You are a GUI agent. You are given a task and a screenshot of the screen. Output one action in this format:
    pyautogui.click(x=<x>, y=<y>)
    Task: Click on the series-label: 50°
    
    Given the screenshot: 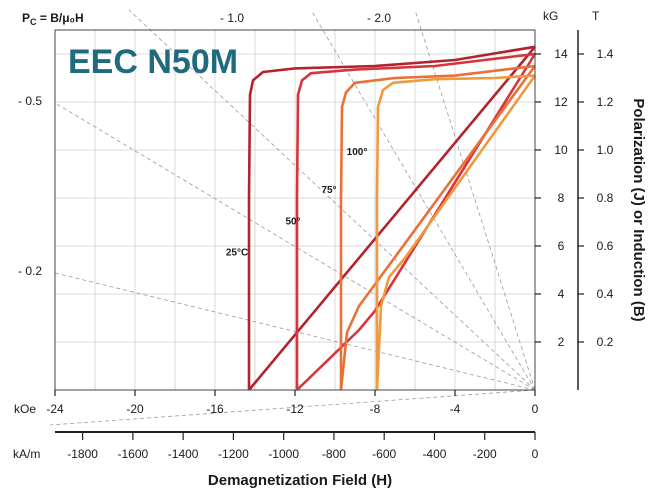 What is the action you would take?
    pyautogui.click(x=292, y=221)
    